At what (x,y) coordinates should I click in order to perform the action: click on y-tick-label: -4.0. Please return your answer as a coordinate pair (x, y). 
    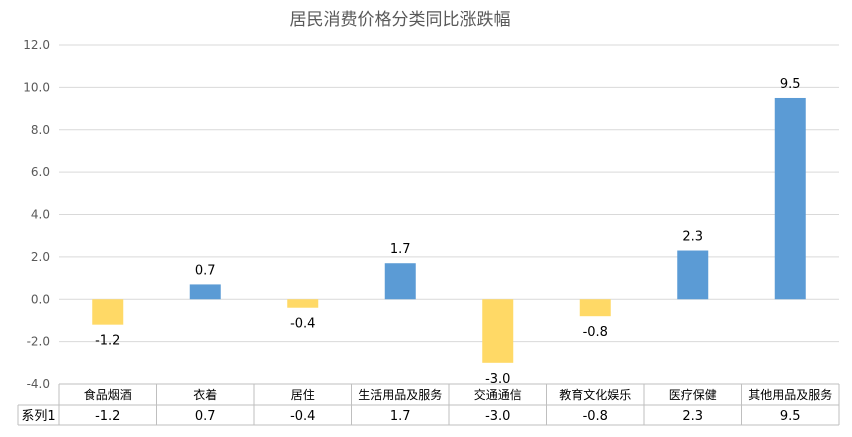
    Looking at the image, I should click on (38, 384).